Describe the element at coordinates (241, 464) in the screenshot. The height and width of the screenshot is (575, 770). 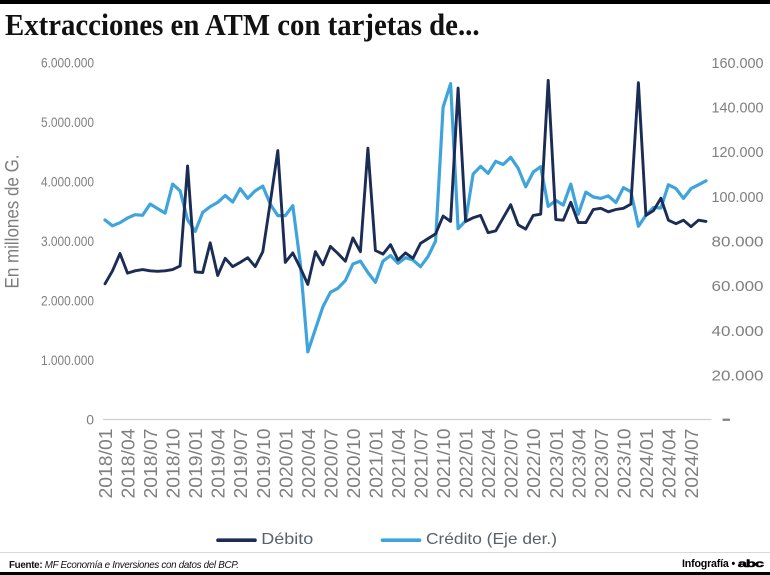
I see `svg-text: 2019/07` at that location.